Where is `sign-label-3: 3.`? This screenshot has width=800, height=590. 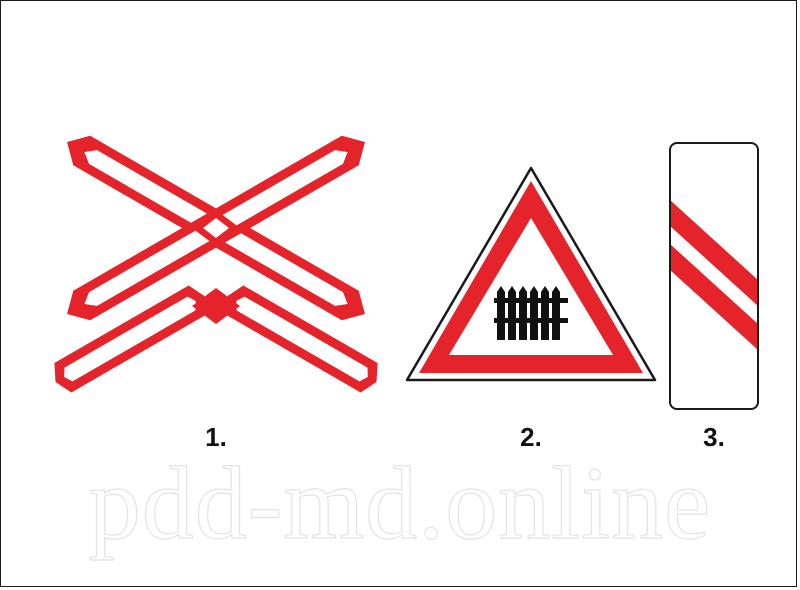
sign-label-3: 3. is located at coordinates (714, 437).